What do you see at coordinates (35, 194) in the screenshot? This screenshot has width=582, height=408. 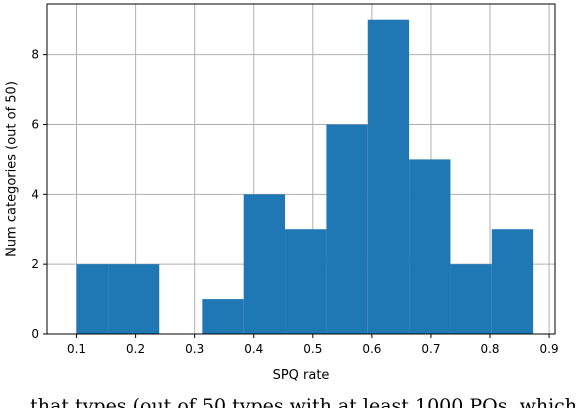 I see `y-tick-label: 4` at bounding box center [35, 194].